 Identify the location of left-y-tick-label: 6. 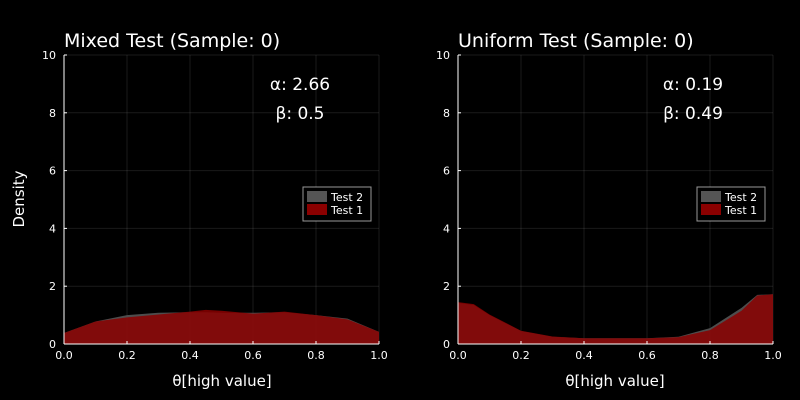
(52, 171).